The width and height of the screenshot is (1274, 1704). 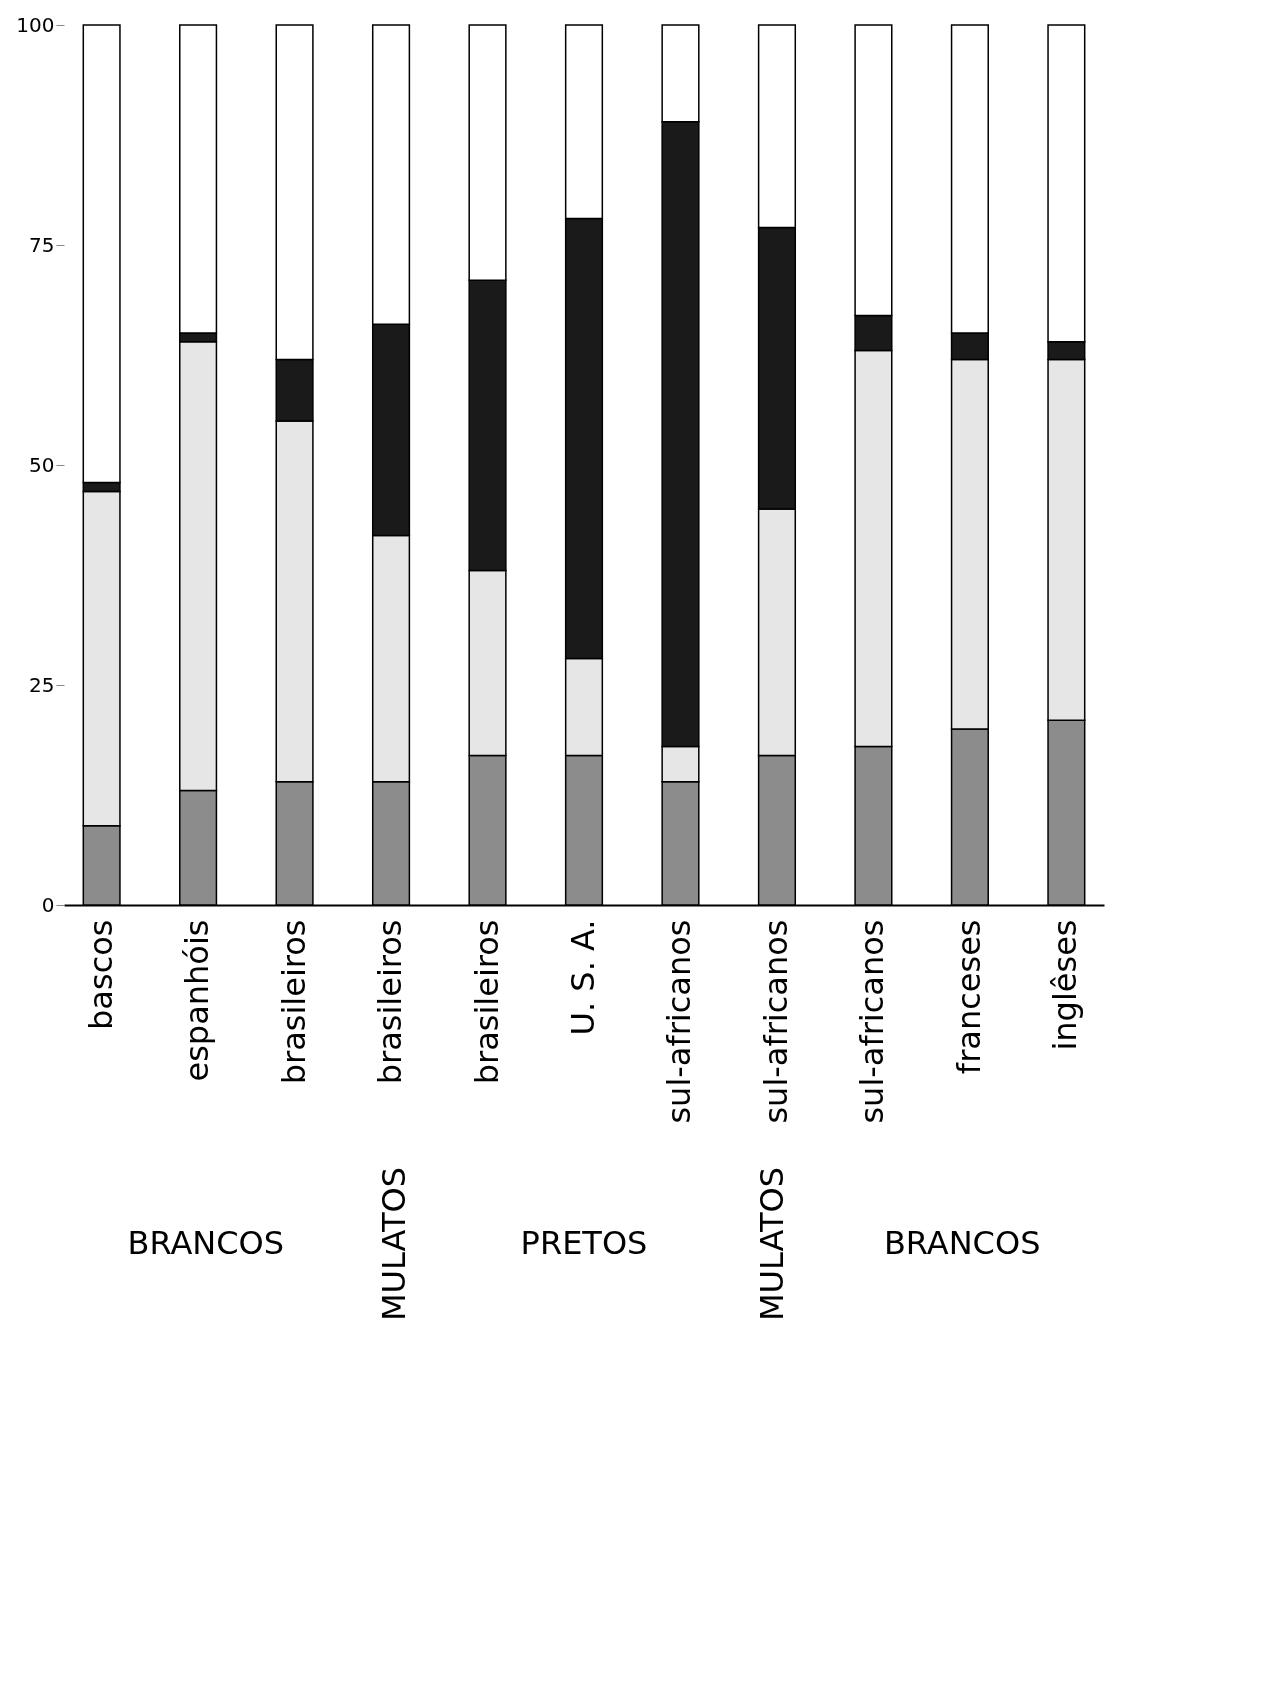 What do you see at coordinates (42, 244) in the screenshot?
I see `y-tick-label: 75` at bounding box center [42, 244].